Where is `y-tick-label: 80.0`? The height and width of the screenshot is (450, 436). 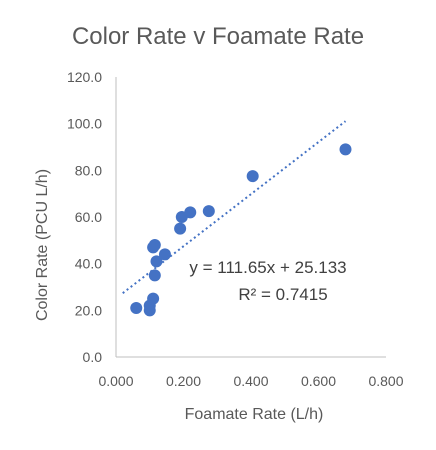 y-tick-label: 80.0 is located at coordinates (88, 170).